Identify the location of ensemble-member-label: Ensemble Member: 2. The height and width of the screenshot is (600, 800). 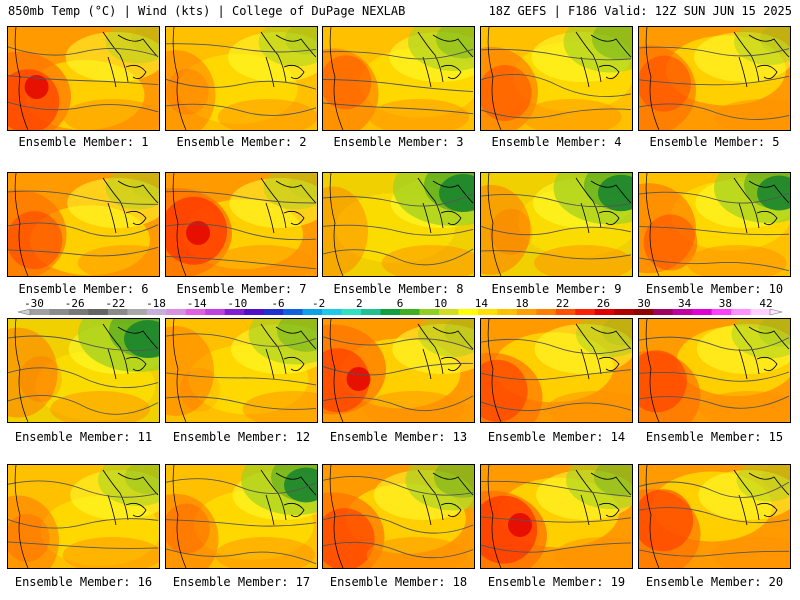
(241, 142).